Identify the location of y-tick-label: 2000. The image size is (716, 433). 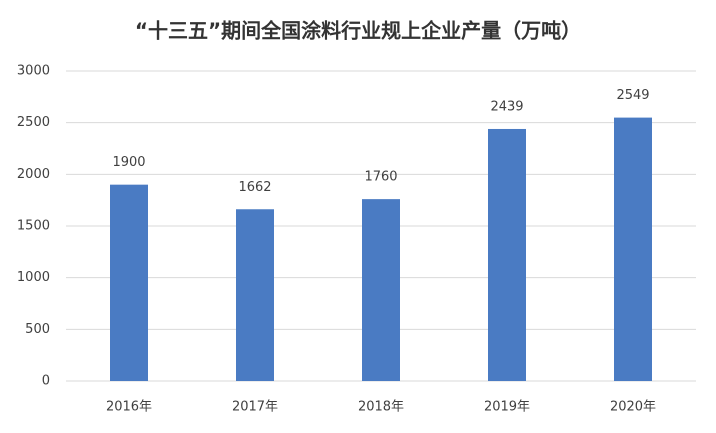
(33, 174).